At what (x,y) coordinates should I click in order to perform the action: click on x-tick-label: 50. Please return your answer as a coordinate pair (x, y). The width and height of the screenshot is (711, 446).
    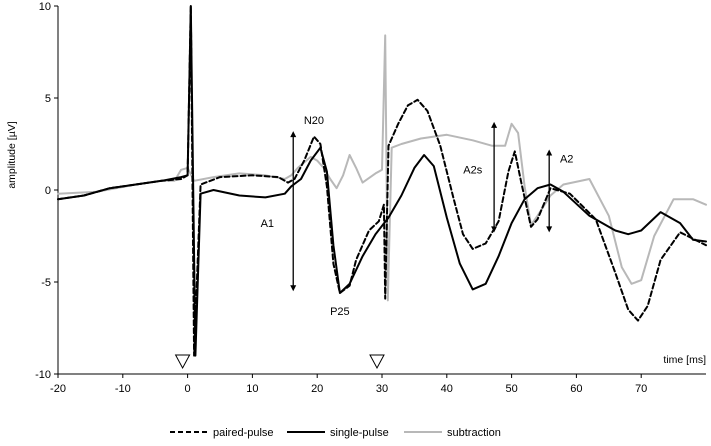
    Looking at the image, I should click on (511, 389).